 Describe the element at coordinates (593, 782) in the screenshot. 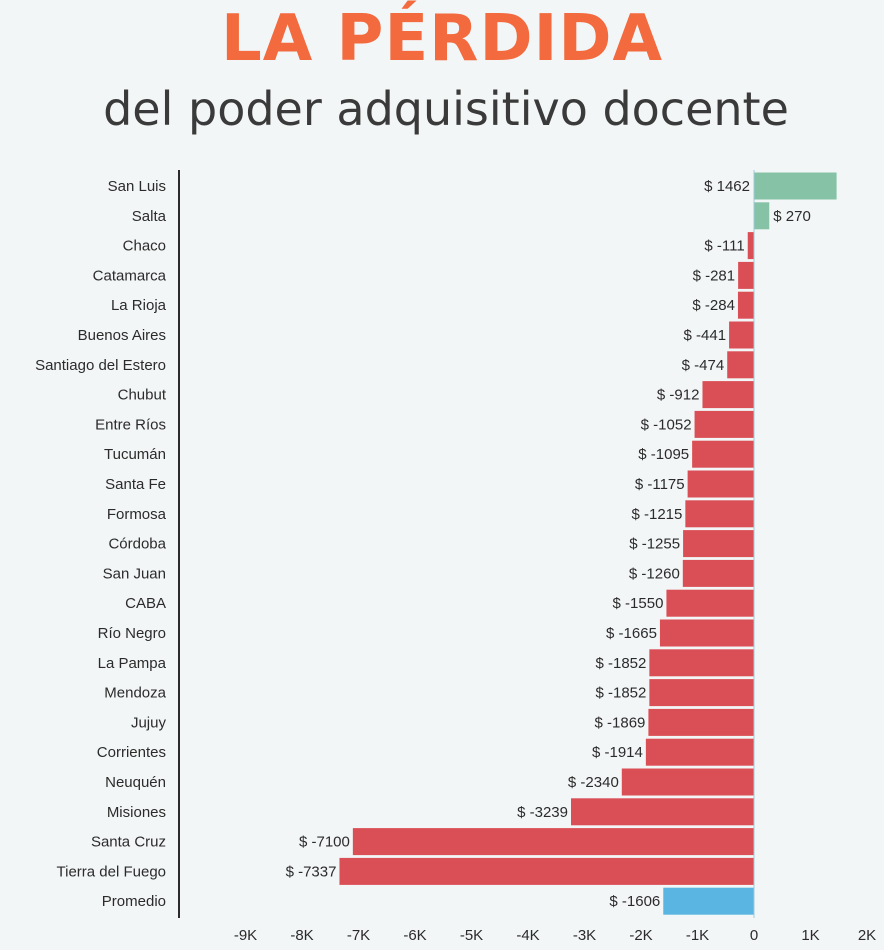

I see `value-label: $ -2340` at that location.